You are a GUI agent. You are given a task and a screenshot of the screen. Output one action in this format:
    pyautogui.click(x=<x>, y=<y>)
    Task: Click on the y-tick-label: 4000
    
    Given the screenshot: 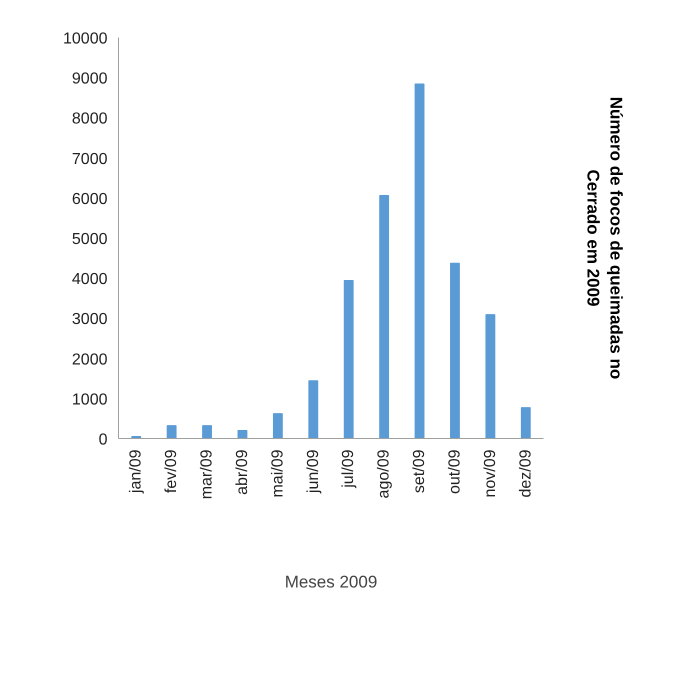 What is the action you would take?
    pyautogui.click(x=90, y=279)
    